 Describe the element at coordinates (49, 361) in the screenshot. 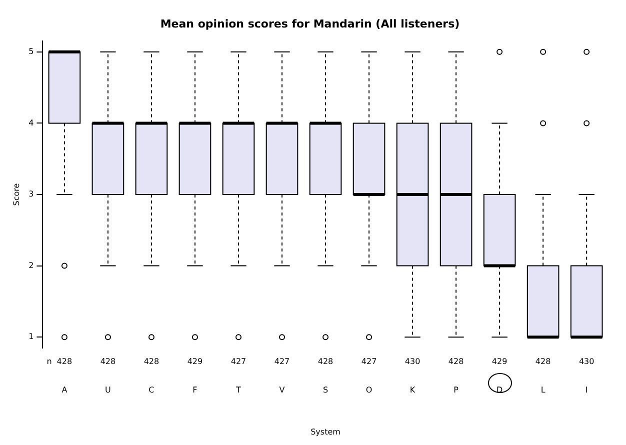

I see `text: n` at that location.